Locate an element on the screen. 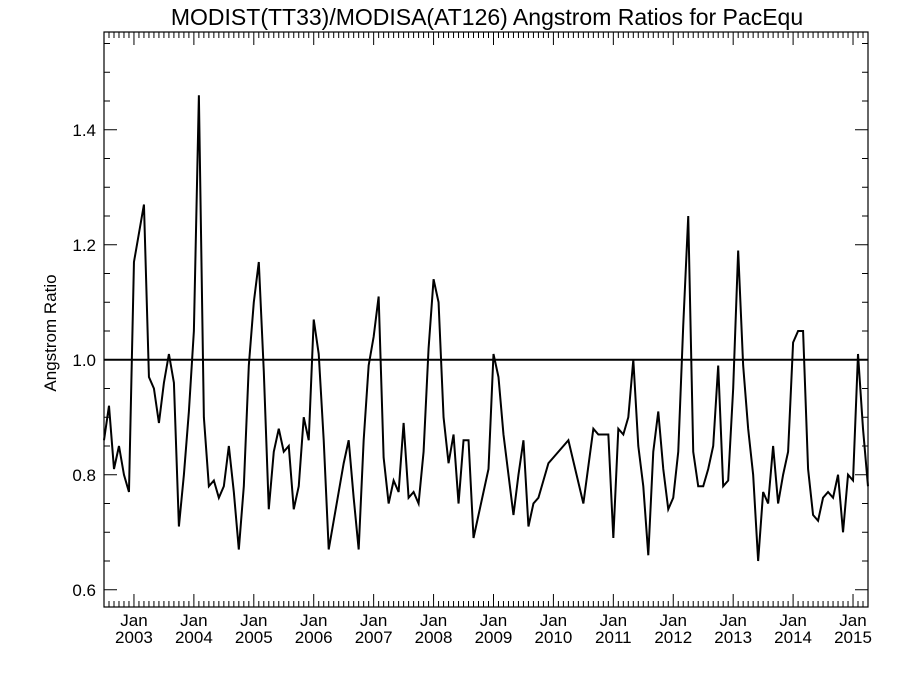  x-tick-year-label: 2011 is located at coordinates (613, 637).